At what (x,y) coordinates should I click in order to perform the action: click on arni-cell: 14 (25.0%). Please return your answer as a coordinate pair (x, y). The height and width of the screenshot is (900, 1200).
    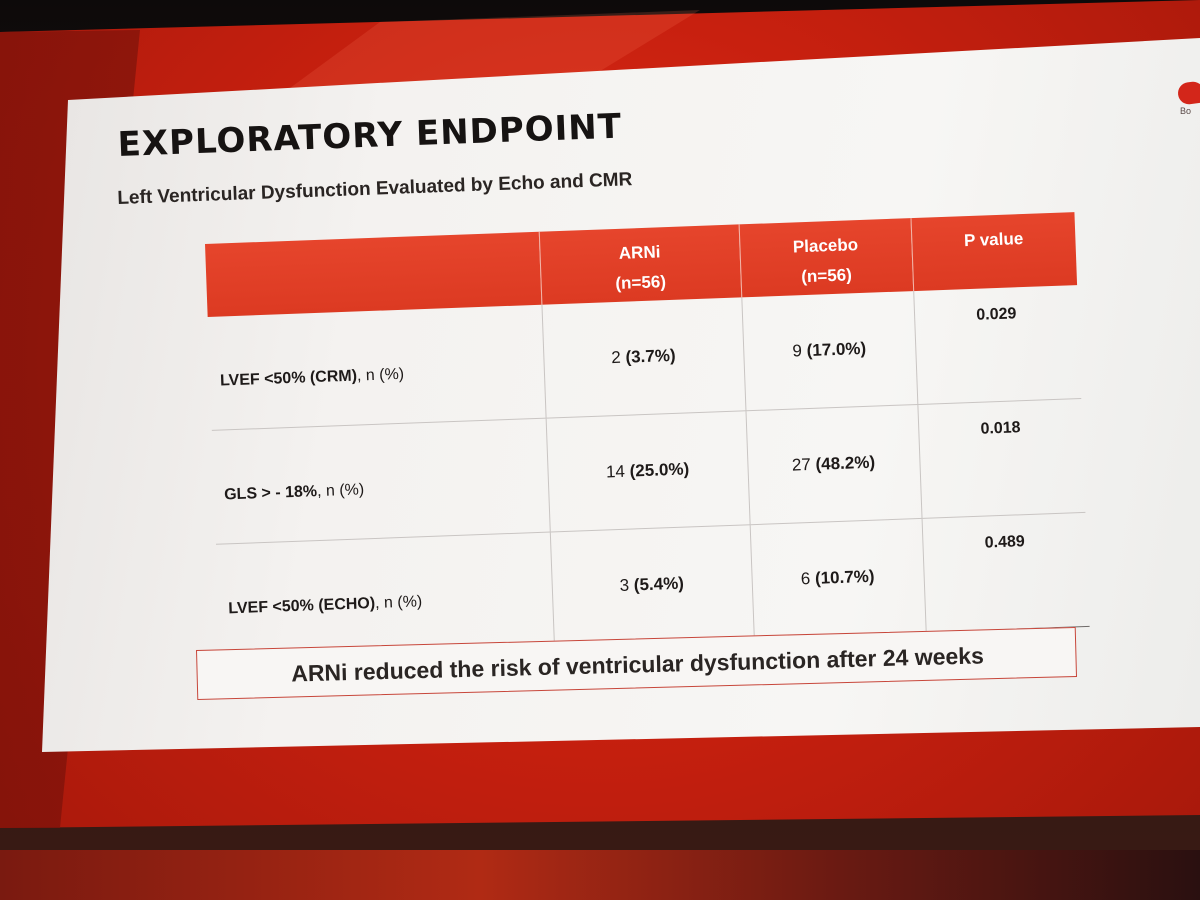
    Looking at the image, I should click on (647, 471).